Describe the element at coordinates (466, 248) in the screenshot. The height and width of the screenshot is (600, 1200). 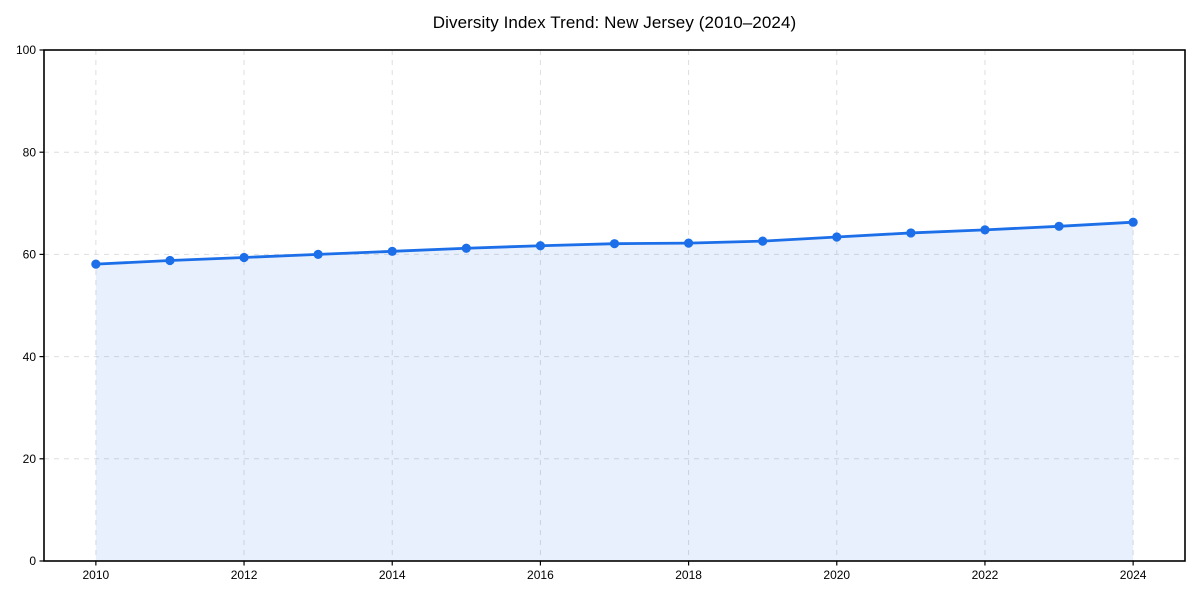
I see `data-point-2015` at that location.